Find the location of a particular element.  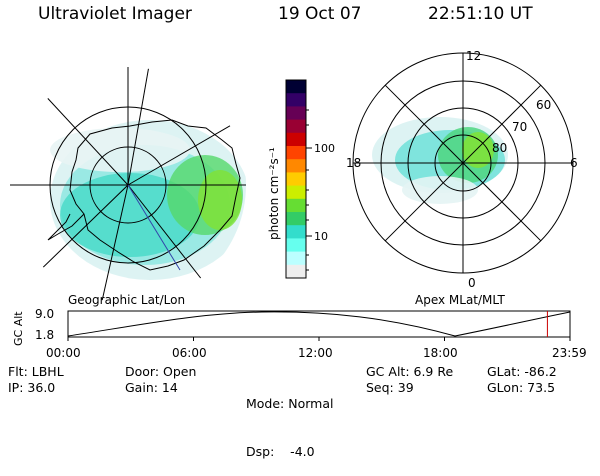

door-value: Door: Open is located at coordinates (161, 371).